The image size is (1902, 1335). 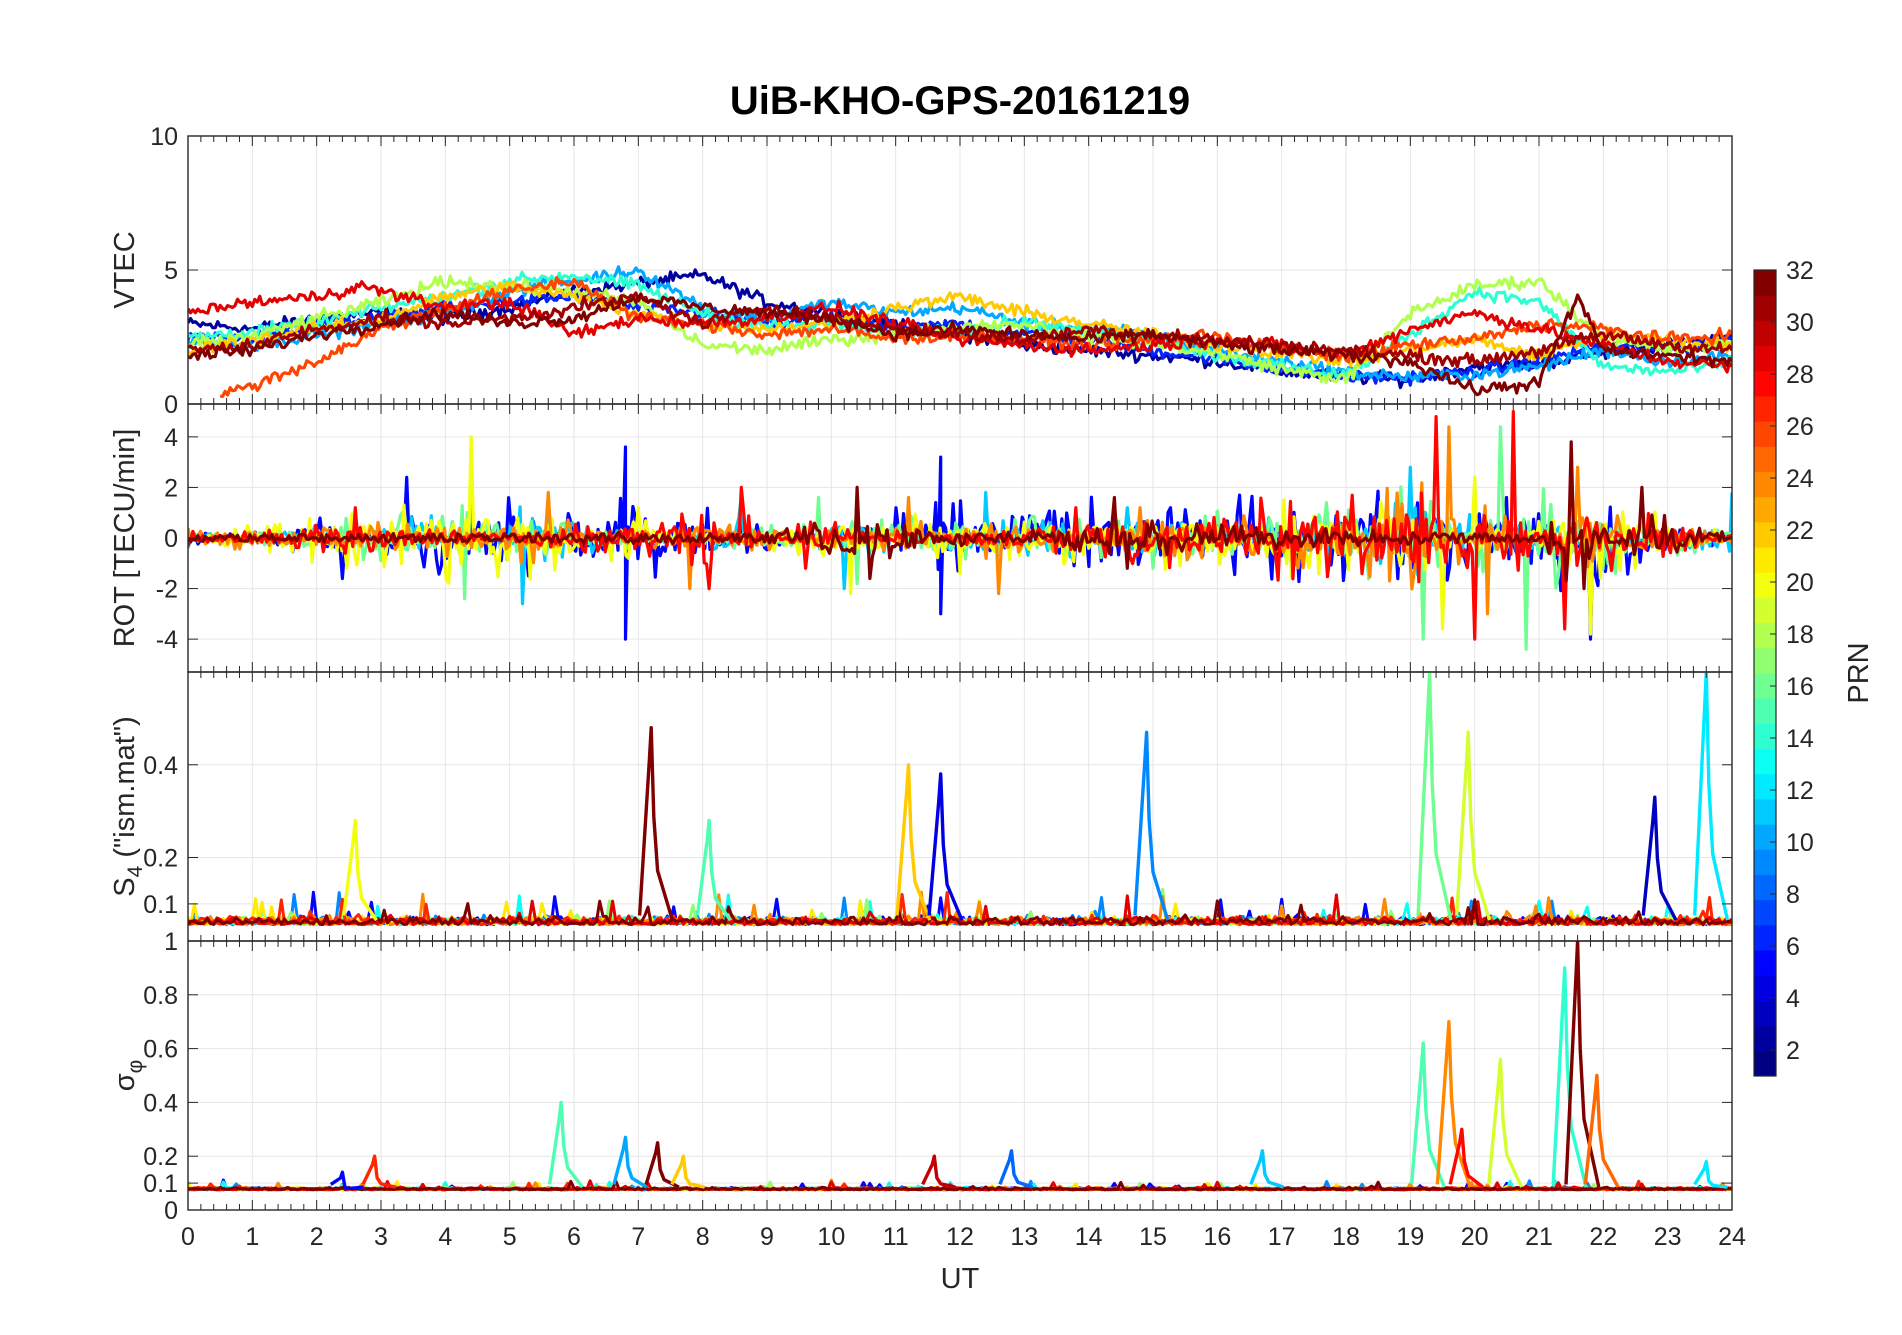 What do you see at coordinates (1800, 375) in the screenshot?
I see `colorbar-tick-label: 28` at bounding box center [1800, 375].